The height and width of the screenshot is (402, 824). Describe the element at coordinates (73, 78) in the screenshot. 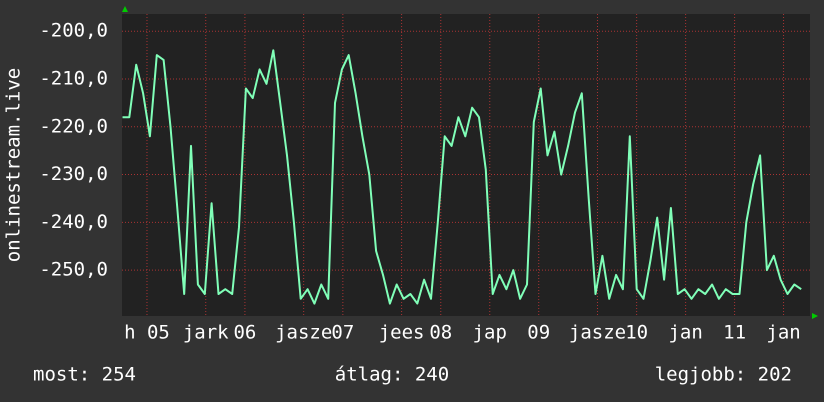

I see `y-tick-label: -210,0` at that location.